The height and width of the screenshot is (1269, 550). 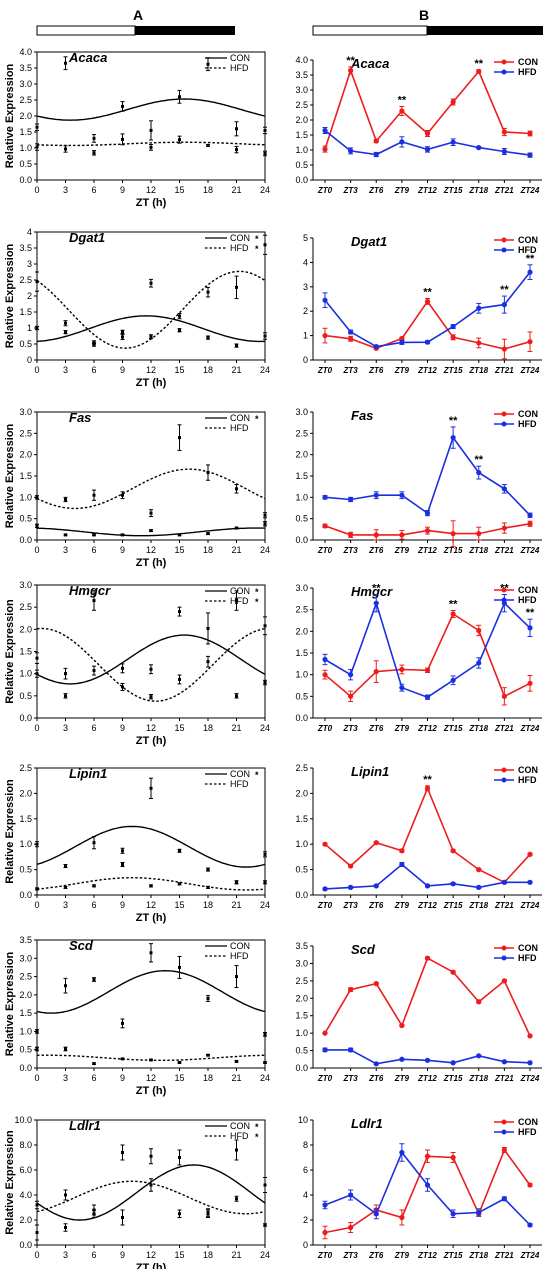 I want to click on x-tick-label: 6, so click(x=93, y=190).